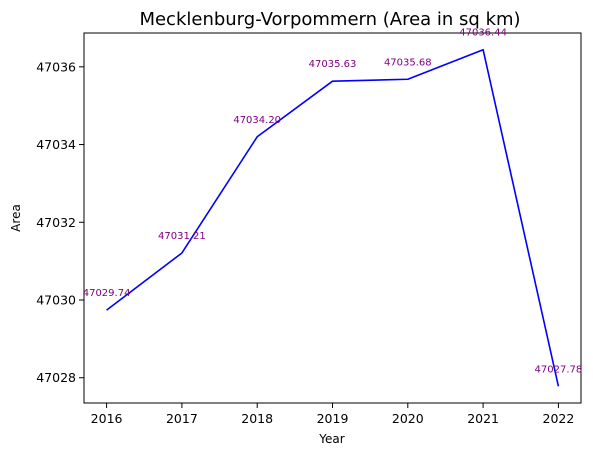 This screenshot has width=593, height=457. Describe the element at coordinates (182, 418) in the screenshot. I see `x-tick-label: 2017` at that location.